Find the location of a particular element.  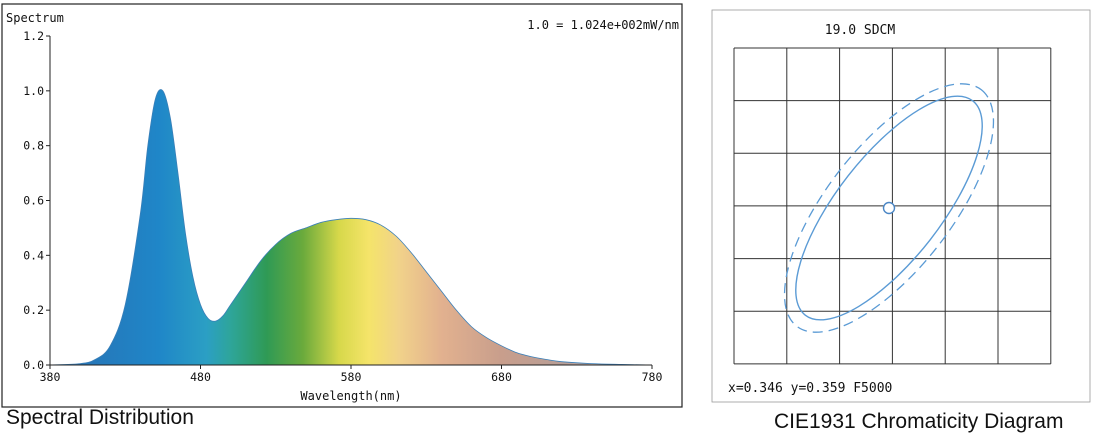

spectrum-y-tick-label: 1.2 is located at coordinates (33, 36).